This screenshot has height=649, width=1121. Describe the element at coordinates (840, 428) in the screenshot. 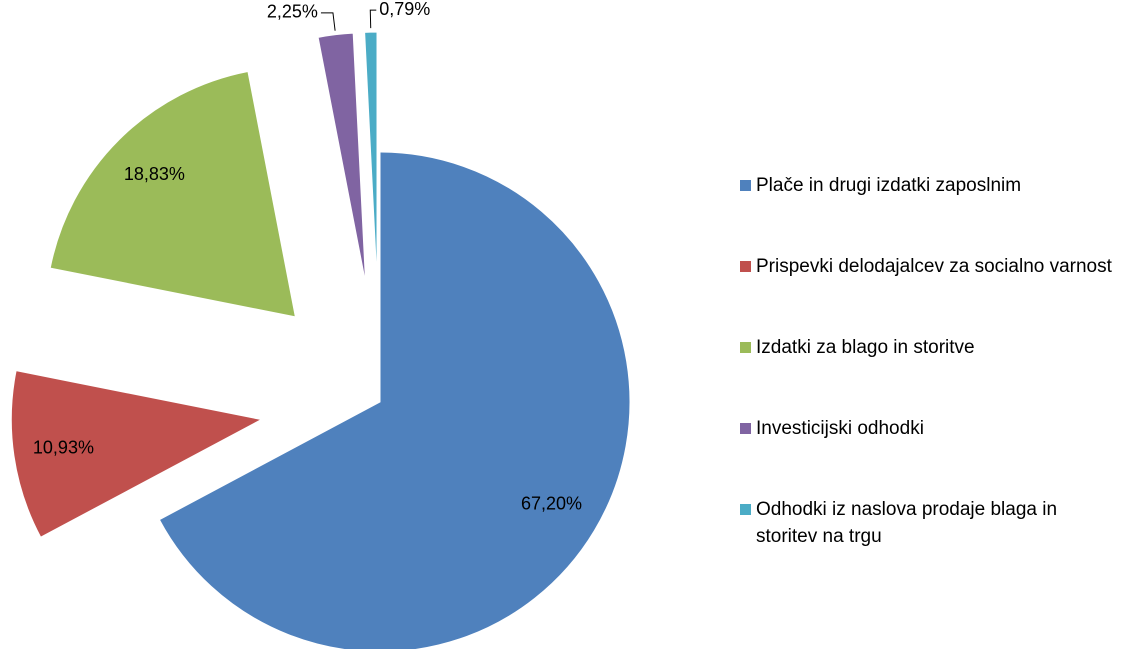

I see `legend-label: Investicijski odhodki` at that location.